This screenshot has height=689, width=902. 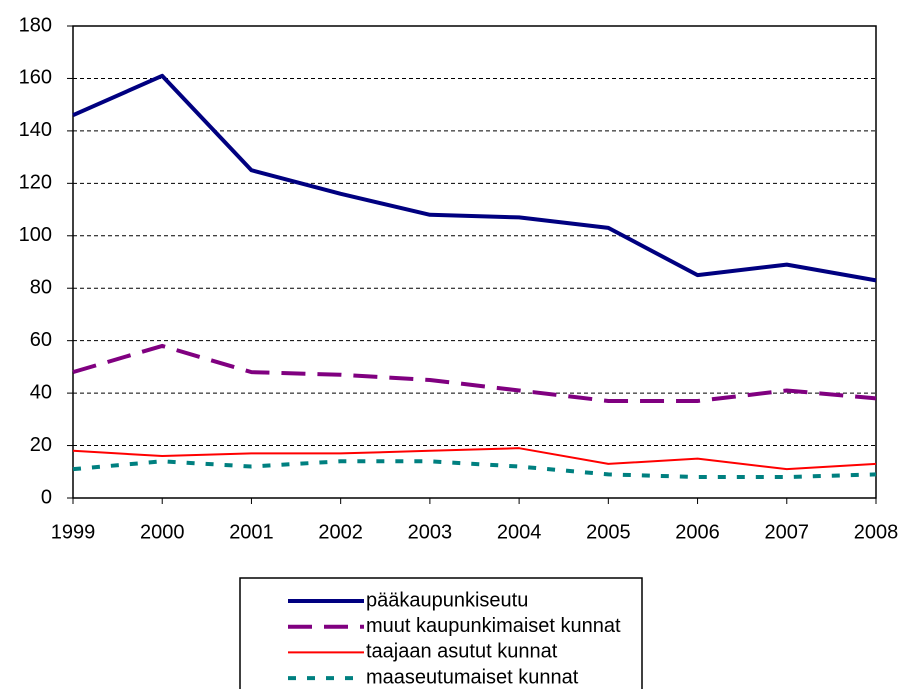 I want to click on x-tick-label: 2007, so click(x=787, y=532).